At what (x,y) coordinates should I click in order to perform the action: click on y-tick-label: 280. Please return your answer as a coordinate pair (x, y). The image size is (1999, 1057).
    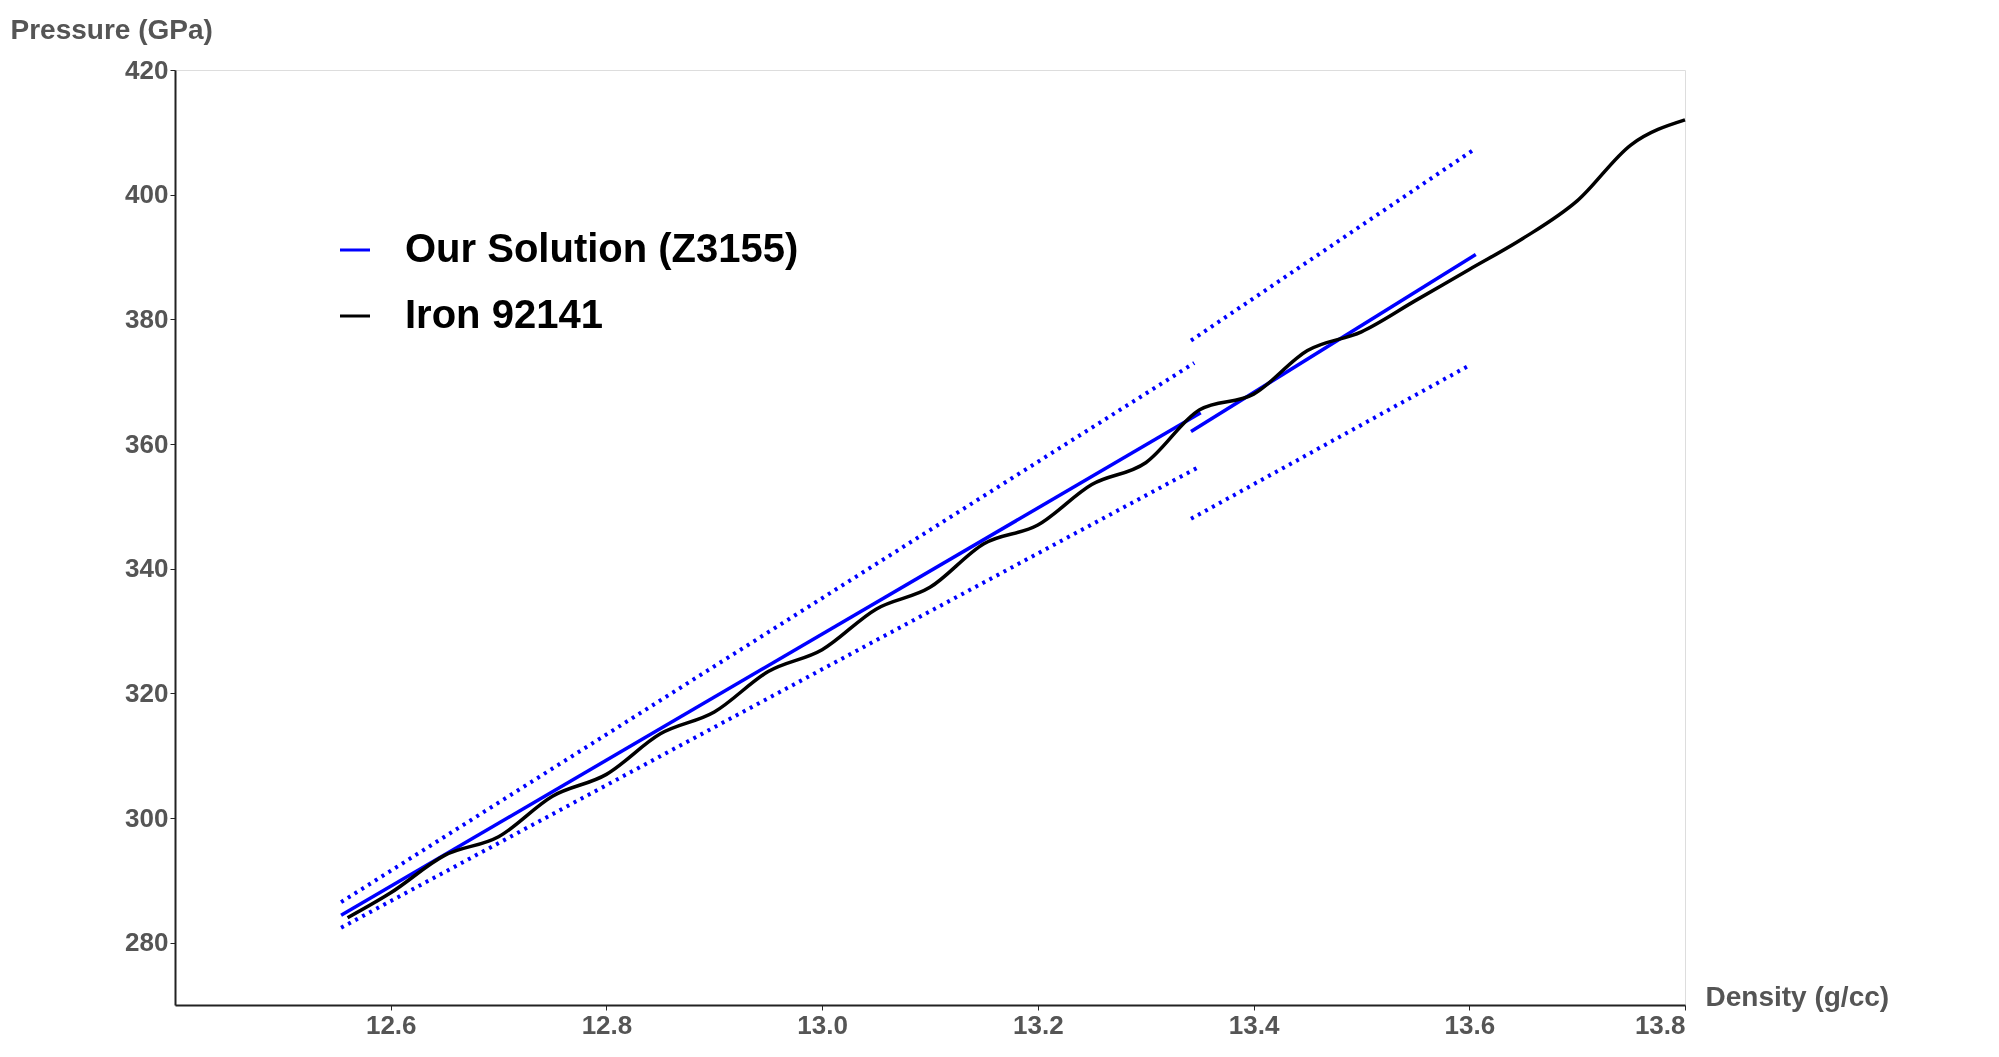
    Looking at the image, I should click on (147, 942).